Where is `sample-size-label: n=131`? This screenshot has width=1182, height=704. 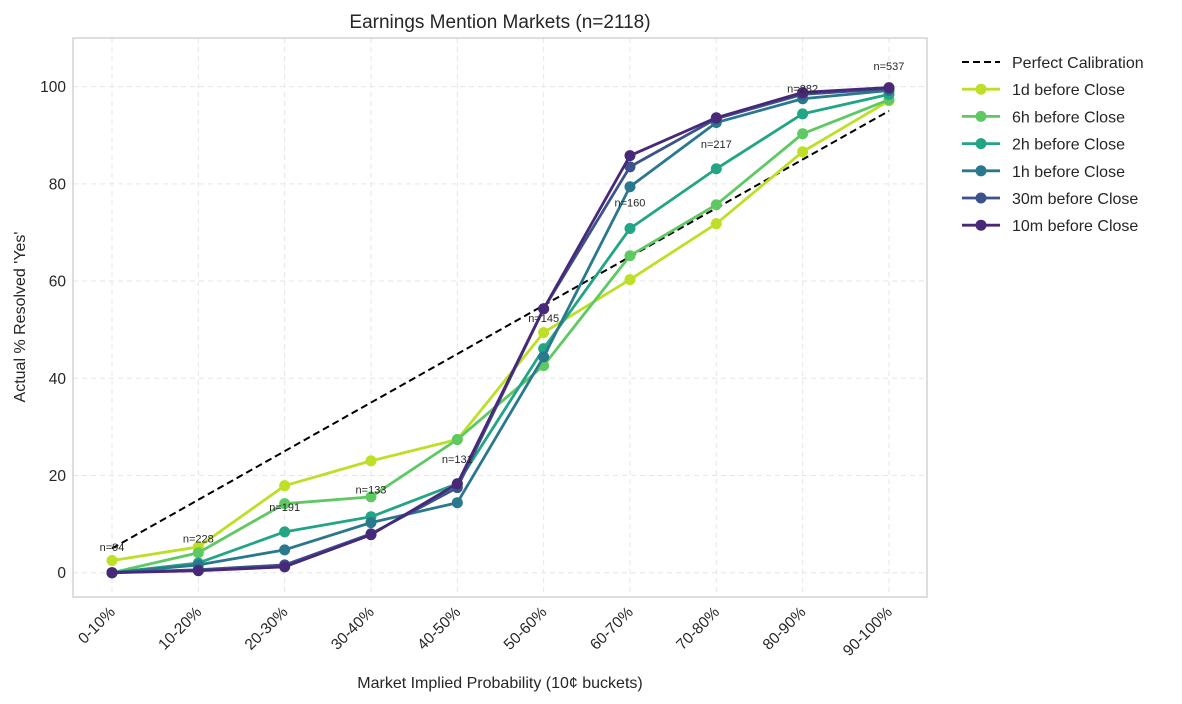
sample-size-label: n=131 is located at coordinates (457, 460).